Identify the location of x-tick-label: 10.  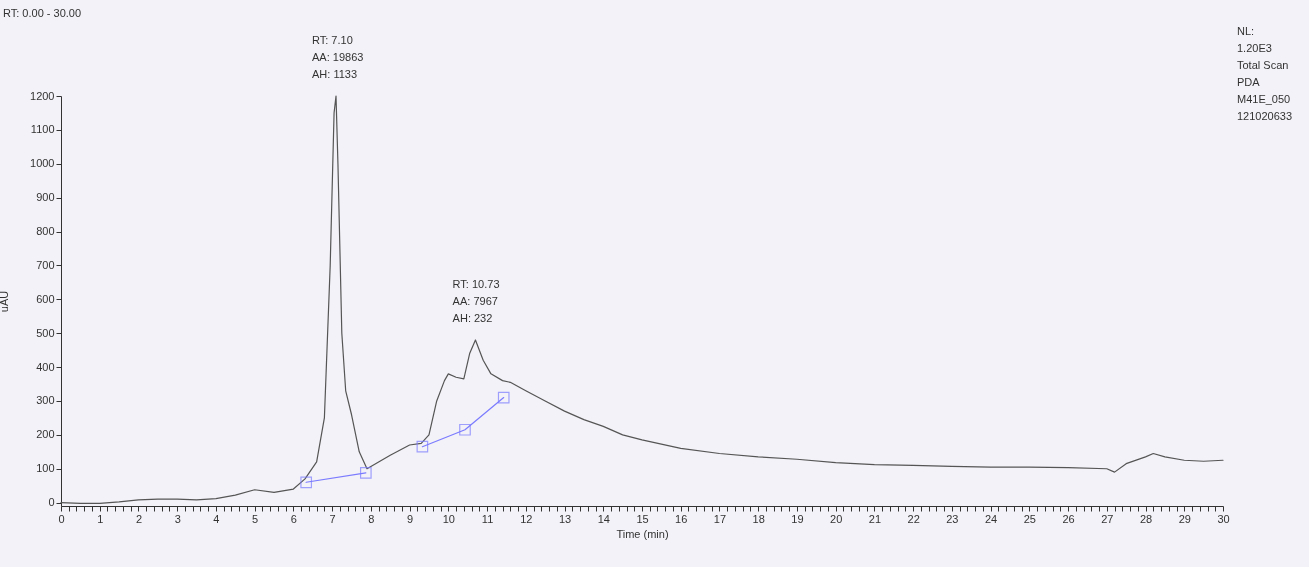
(448, 518).